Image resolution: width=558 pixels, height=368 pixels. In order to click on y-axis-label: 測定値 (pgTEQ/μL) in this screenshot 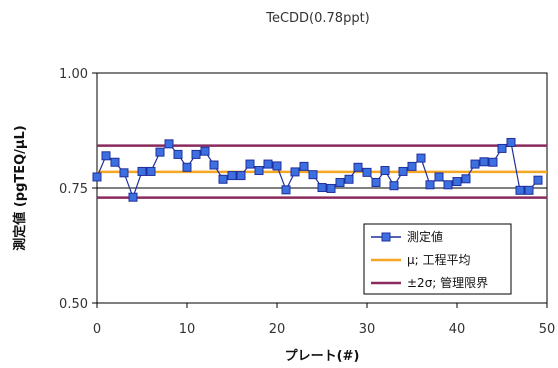, I will do `click(20, 187)`.